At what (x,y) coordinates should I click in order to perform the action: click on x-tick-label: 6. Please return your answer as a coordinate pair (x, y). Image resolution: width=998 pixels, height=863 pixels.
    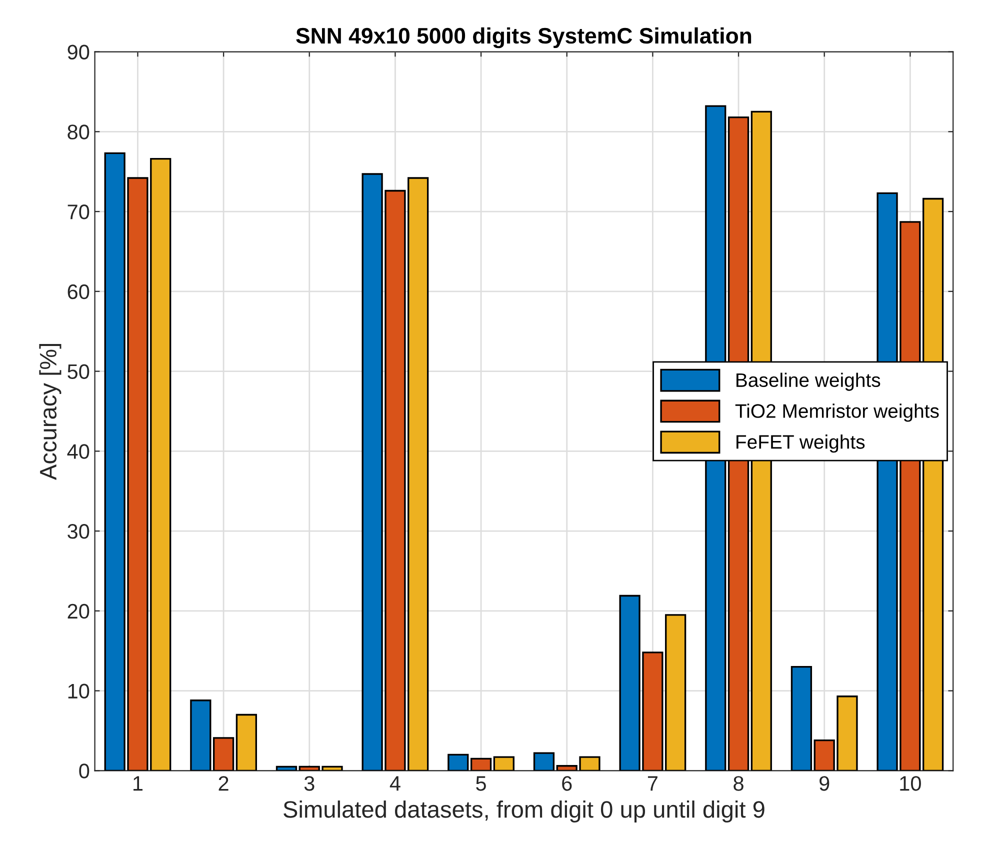
    Looking at the image, I should click on (567, 783).